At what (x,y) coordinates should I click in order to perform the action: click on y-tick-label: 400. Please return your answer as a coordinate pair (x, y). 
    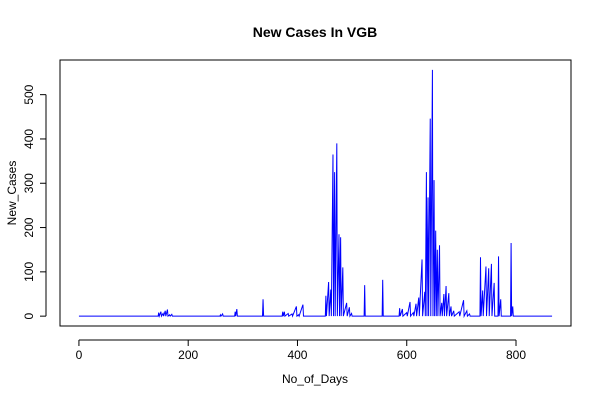
    Looking at the image, I should click on (29, 139).